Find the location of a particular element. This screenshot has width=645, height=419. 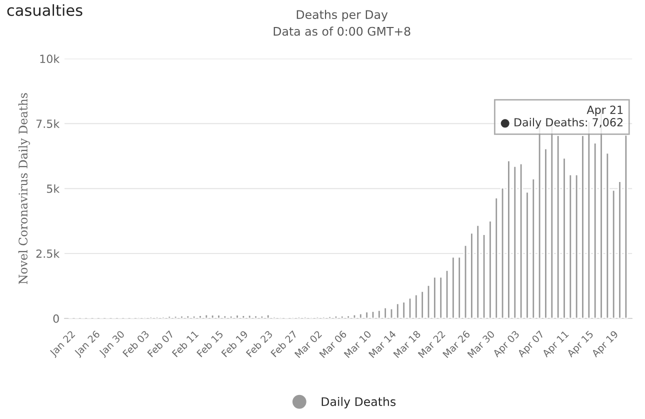

y-tick-label: 10k is located at coordinates (50, 59).